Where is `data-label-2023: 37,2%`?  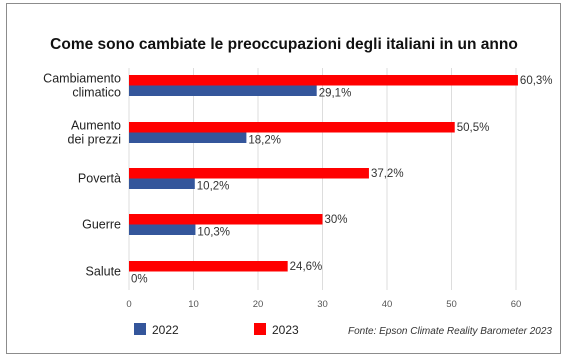 data-label-2023: 37,2% is located at coordinates (387, 174).